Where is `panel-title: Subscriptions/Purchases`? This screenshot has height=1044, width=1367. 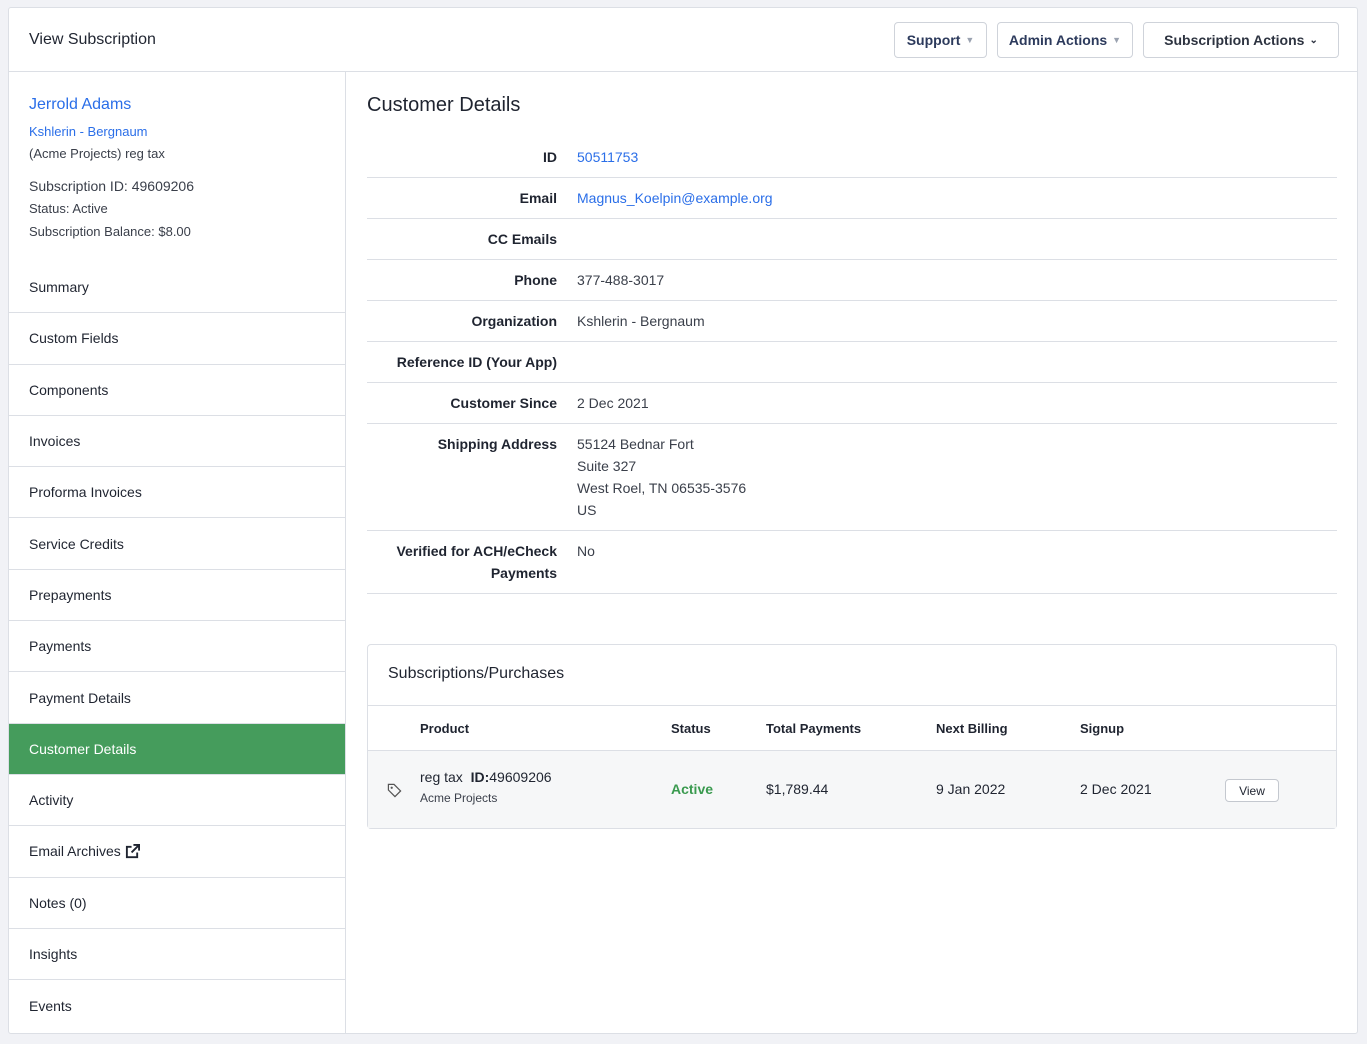 panel-title: Subscriptions/Purchases is located at coordinates (852, 675).